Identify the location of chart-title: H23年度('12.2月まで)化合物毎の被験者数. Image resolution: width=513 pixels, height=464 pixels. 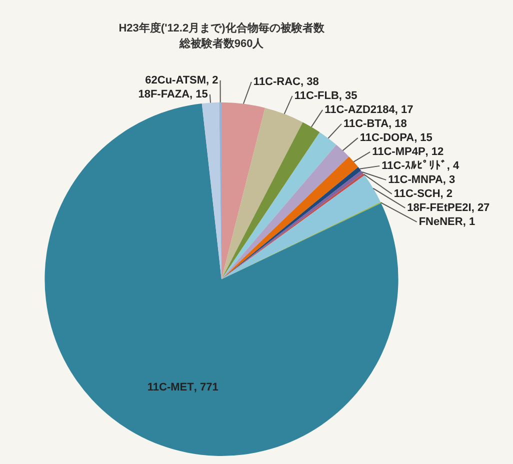
(222, 28).